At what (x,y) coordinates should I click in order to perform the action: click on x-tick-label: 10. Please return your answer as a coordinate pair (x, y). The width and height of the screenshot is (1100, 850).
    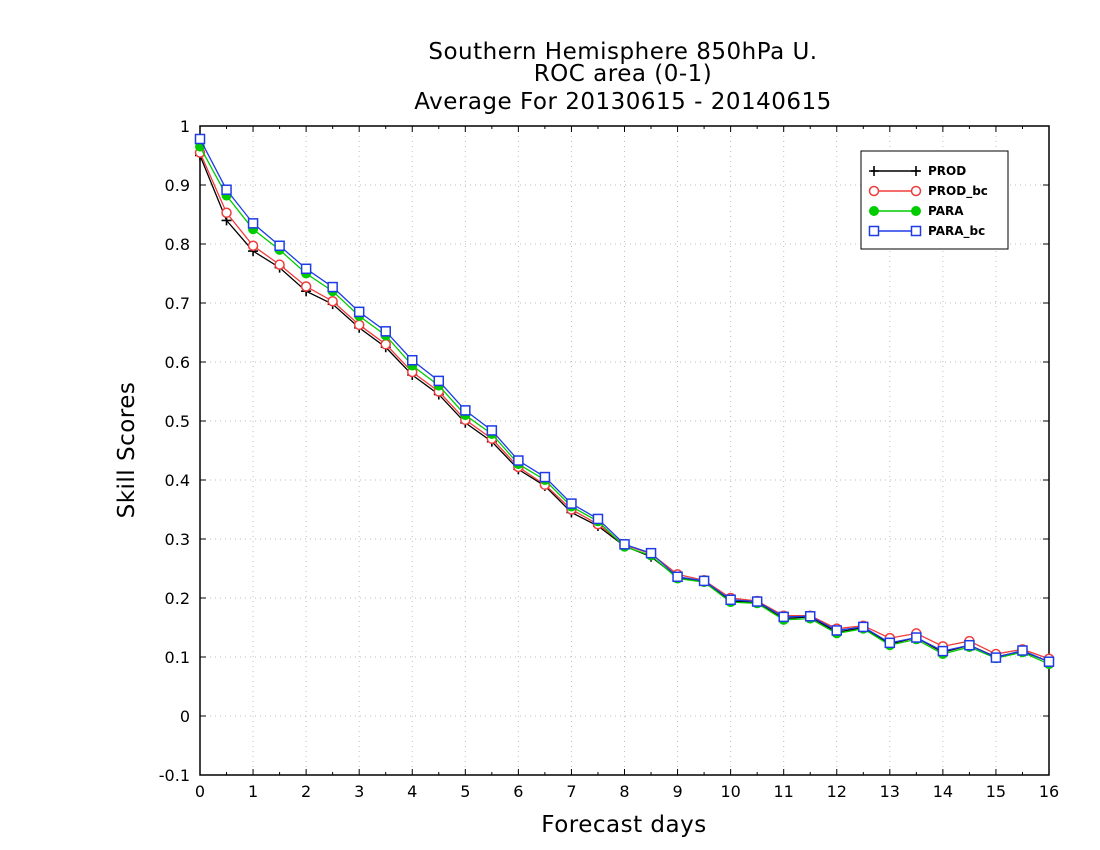
    Looking at the image, I should click on (730, 791).